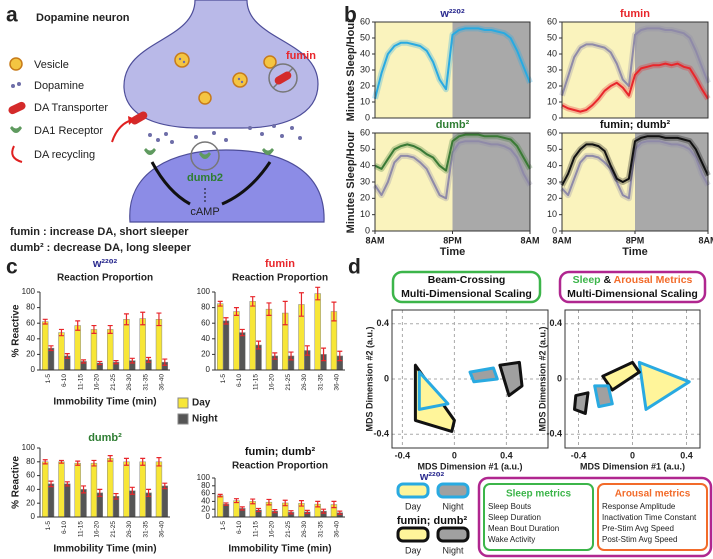  I want to click on y-tick-label: 30, so click(552, 181).